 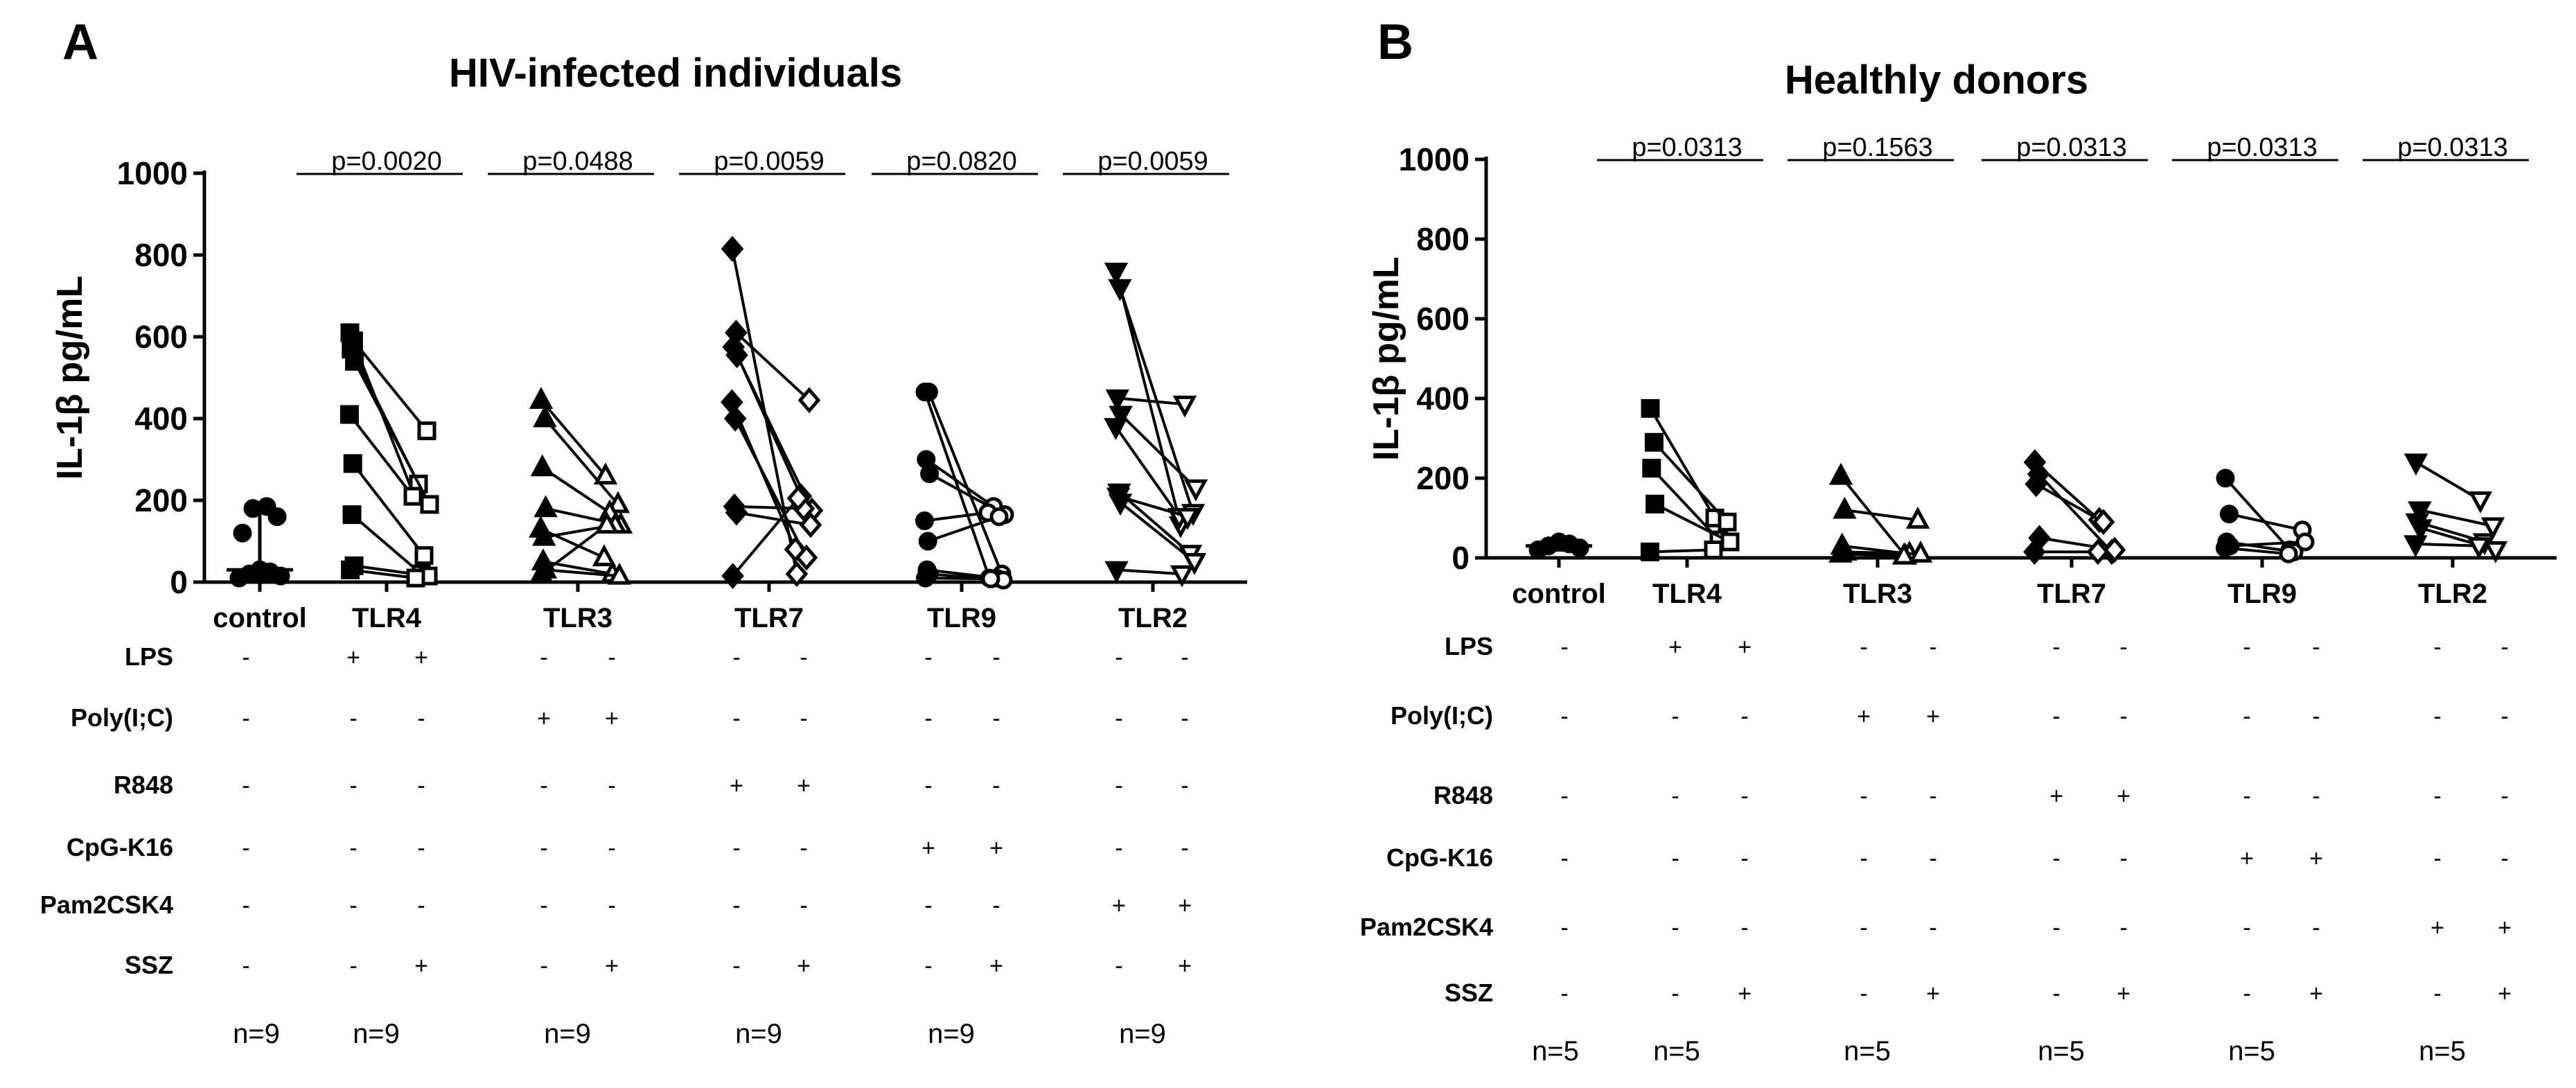 What do you see at coordinates (2262, 594) in the screenshot?
I see `x-category-label: TLR9` at bounding box center [2262, 594].